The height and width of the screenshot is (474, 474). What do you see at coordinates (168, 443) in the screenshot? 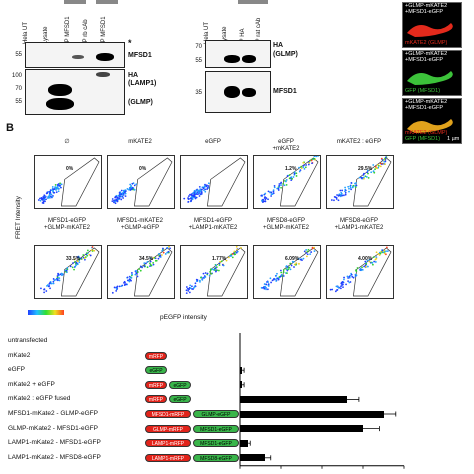
I see `construct-pill: LAMP1-mRFP` at bounding box center [168, 443].